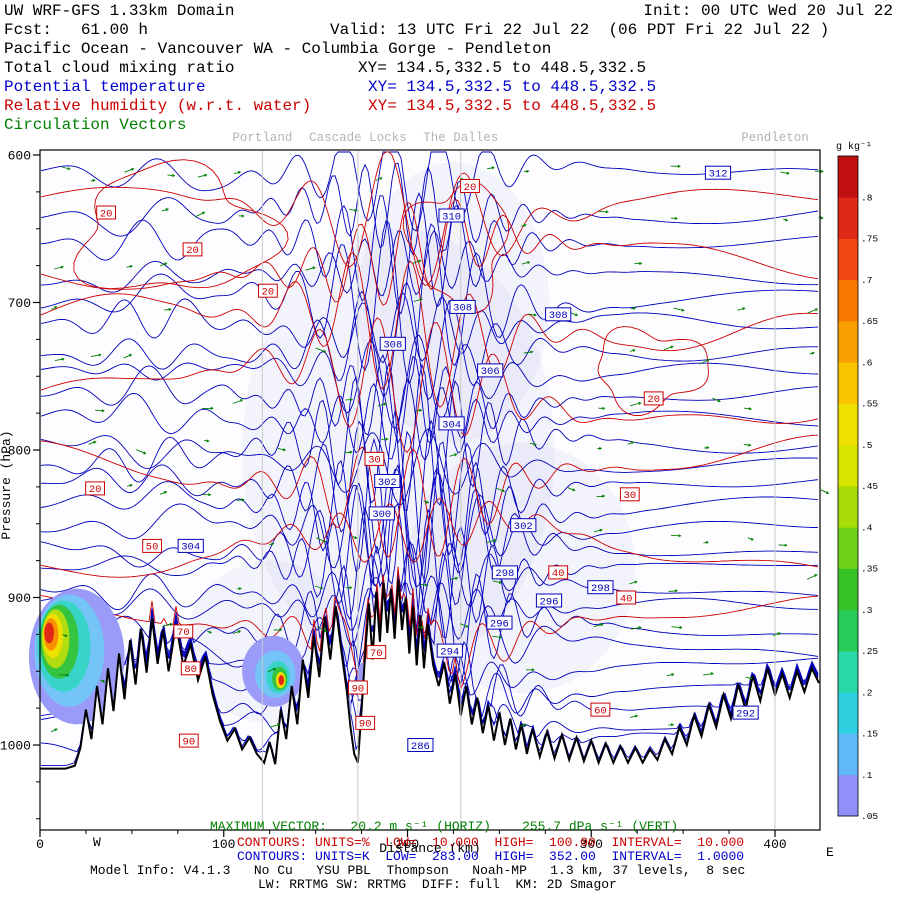 The height and width of the screenshot is (900, 900). Describe the element at coordinates (745, 714) in the screenshot. I see `theta-contour-label: 292` at that location.